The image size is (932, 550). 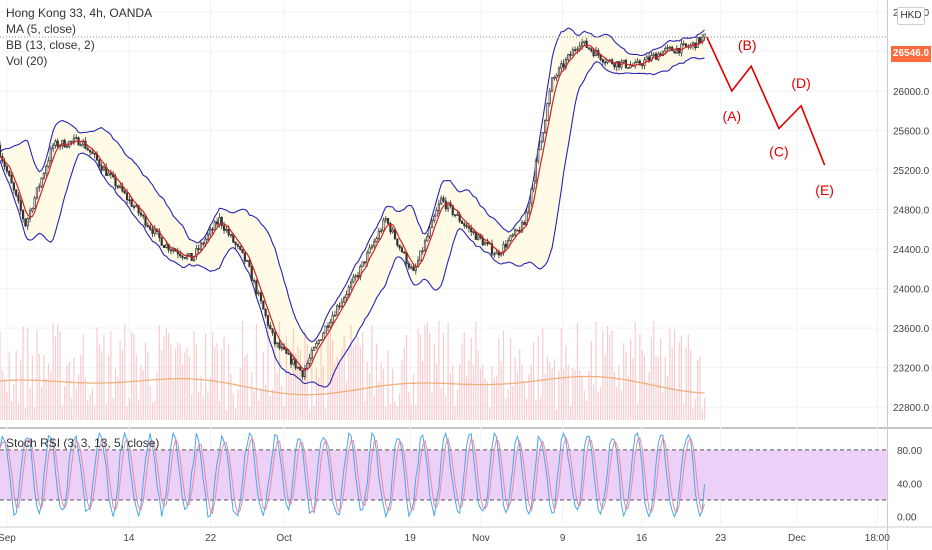 I want to click on stoch-legend: Stoch RSI (3, 3, 13, 5, close), so click(x=83, y=443).